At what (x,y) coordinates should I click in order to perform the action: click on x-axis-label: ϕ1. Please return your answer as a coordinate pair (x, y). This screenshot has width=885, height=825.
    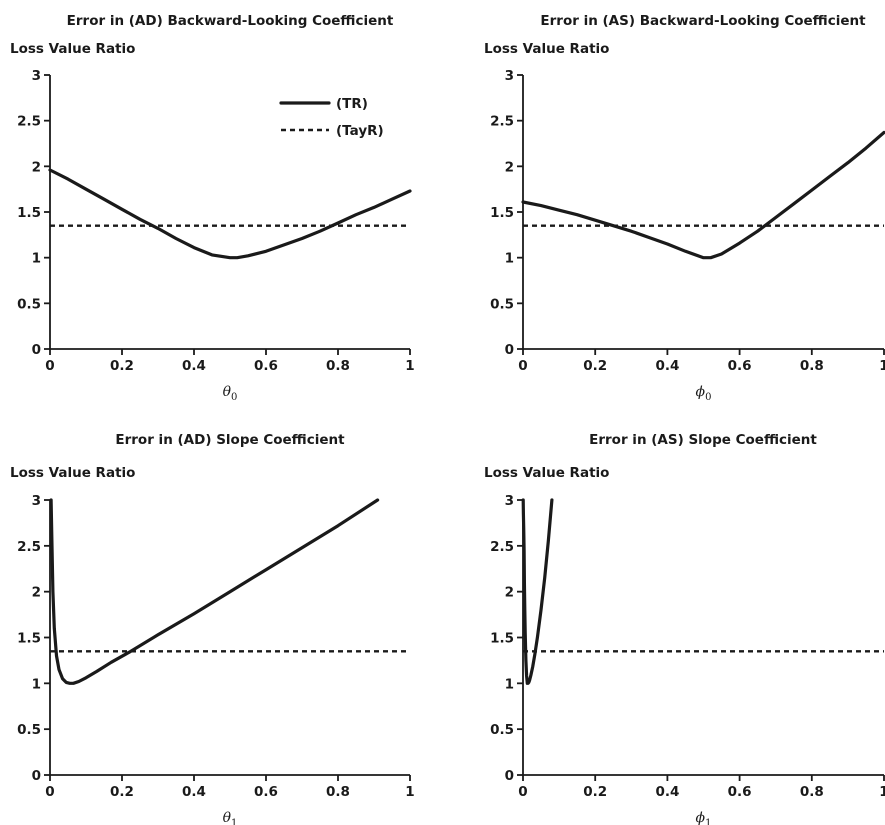
    Looking at the image, I should click on (704, 817).